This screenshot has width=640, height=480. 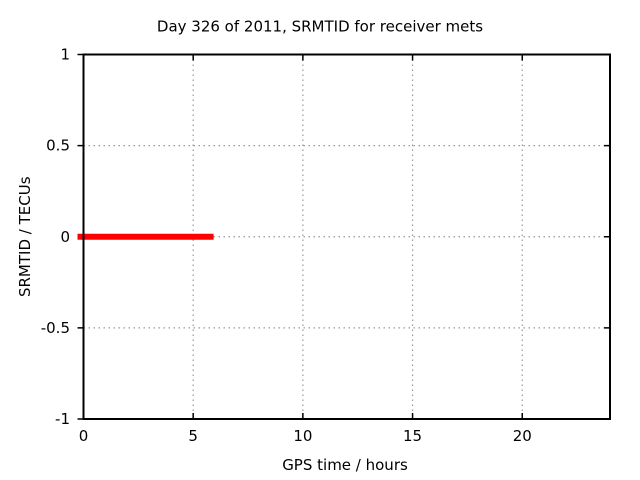 I want to click on x-tick-label: 0, so click(x=84, y=436).